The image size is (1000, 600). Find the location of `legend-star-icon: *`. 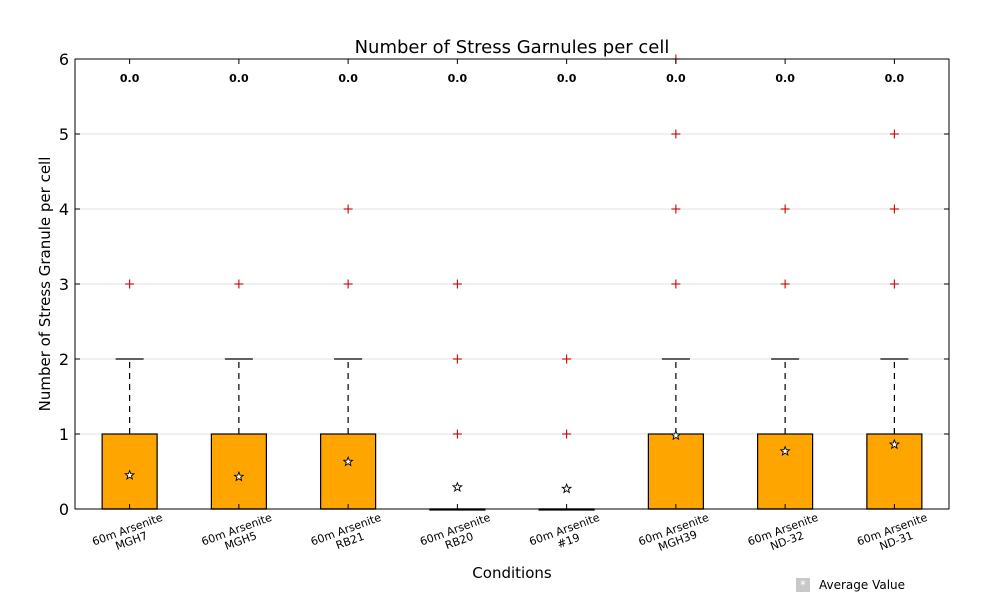

legend-star-icon: * is located at coordinates (803, 585).